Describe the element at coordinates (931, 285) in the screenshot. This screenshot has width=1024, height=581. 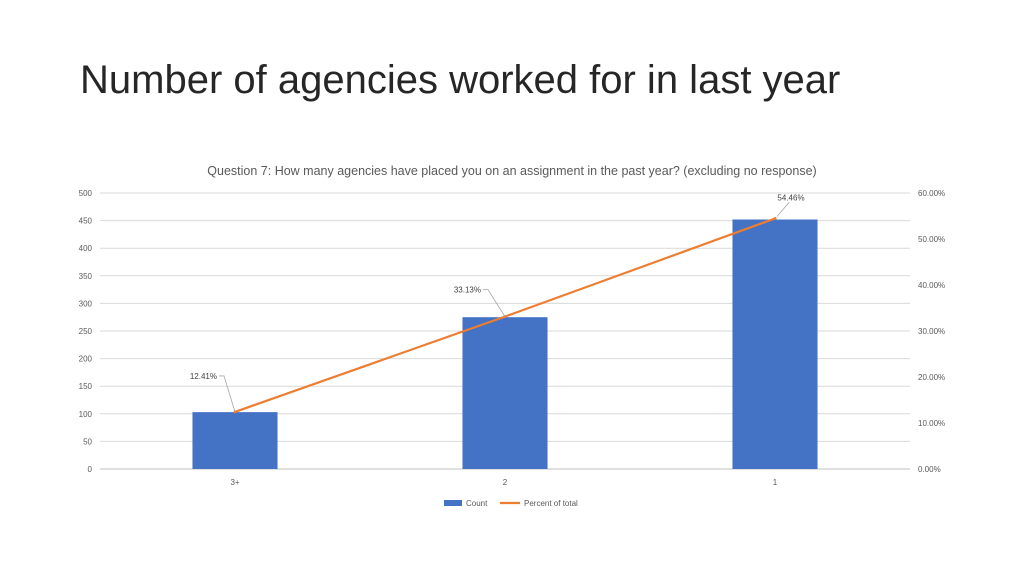
I see `right-tick-label: 40.00%` at that location.